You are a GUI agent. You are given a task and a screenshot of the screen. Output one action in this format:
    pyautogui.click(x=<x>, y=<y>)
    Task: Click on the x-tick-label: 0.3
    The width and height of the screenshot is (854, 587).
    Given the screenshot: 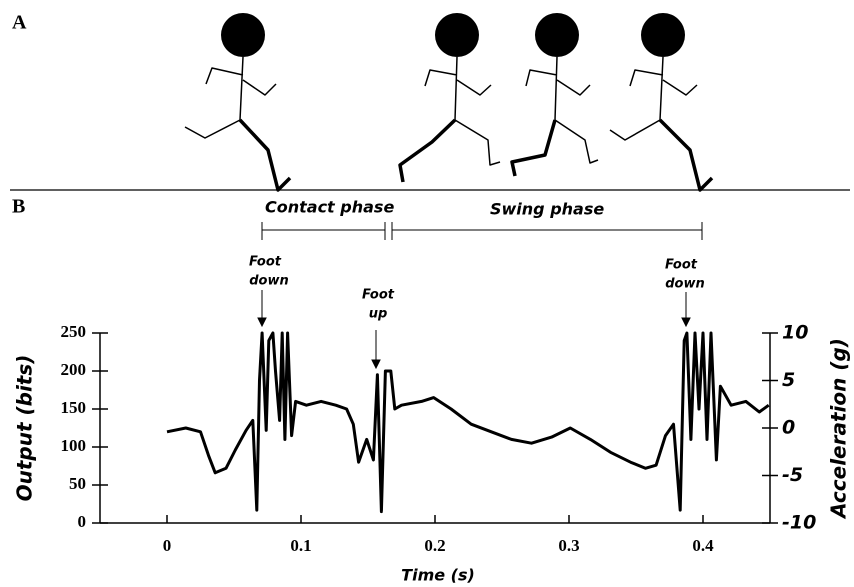 What is the action you would take?
    pyautogui.click(x=568, y=545)
    